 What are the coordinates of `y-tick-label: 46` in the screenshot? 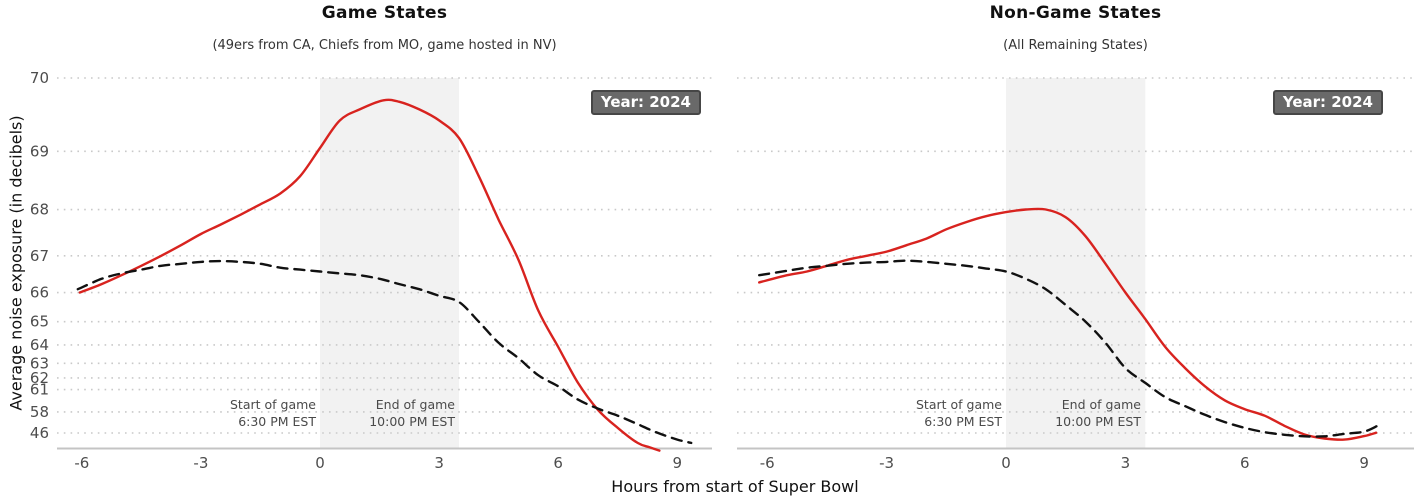 It's located at (39, 433).